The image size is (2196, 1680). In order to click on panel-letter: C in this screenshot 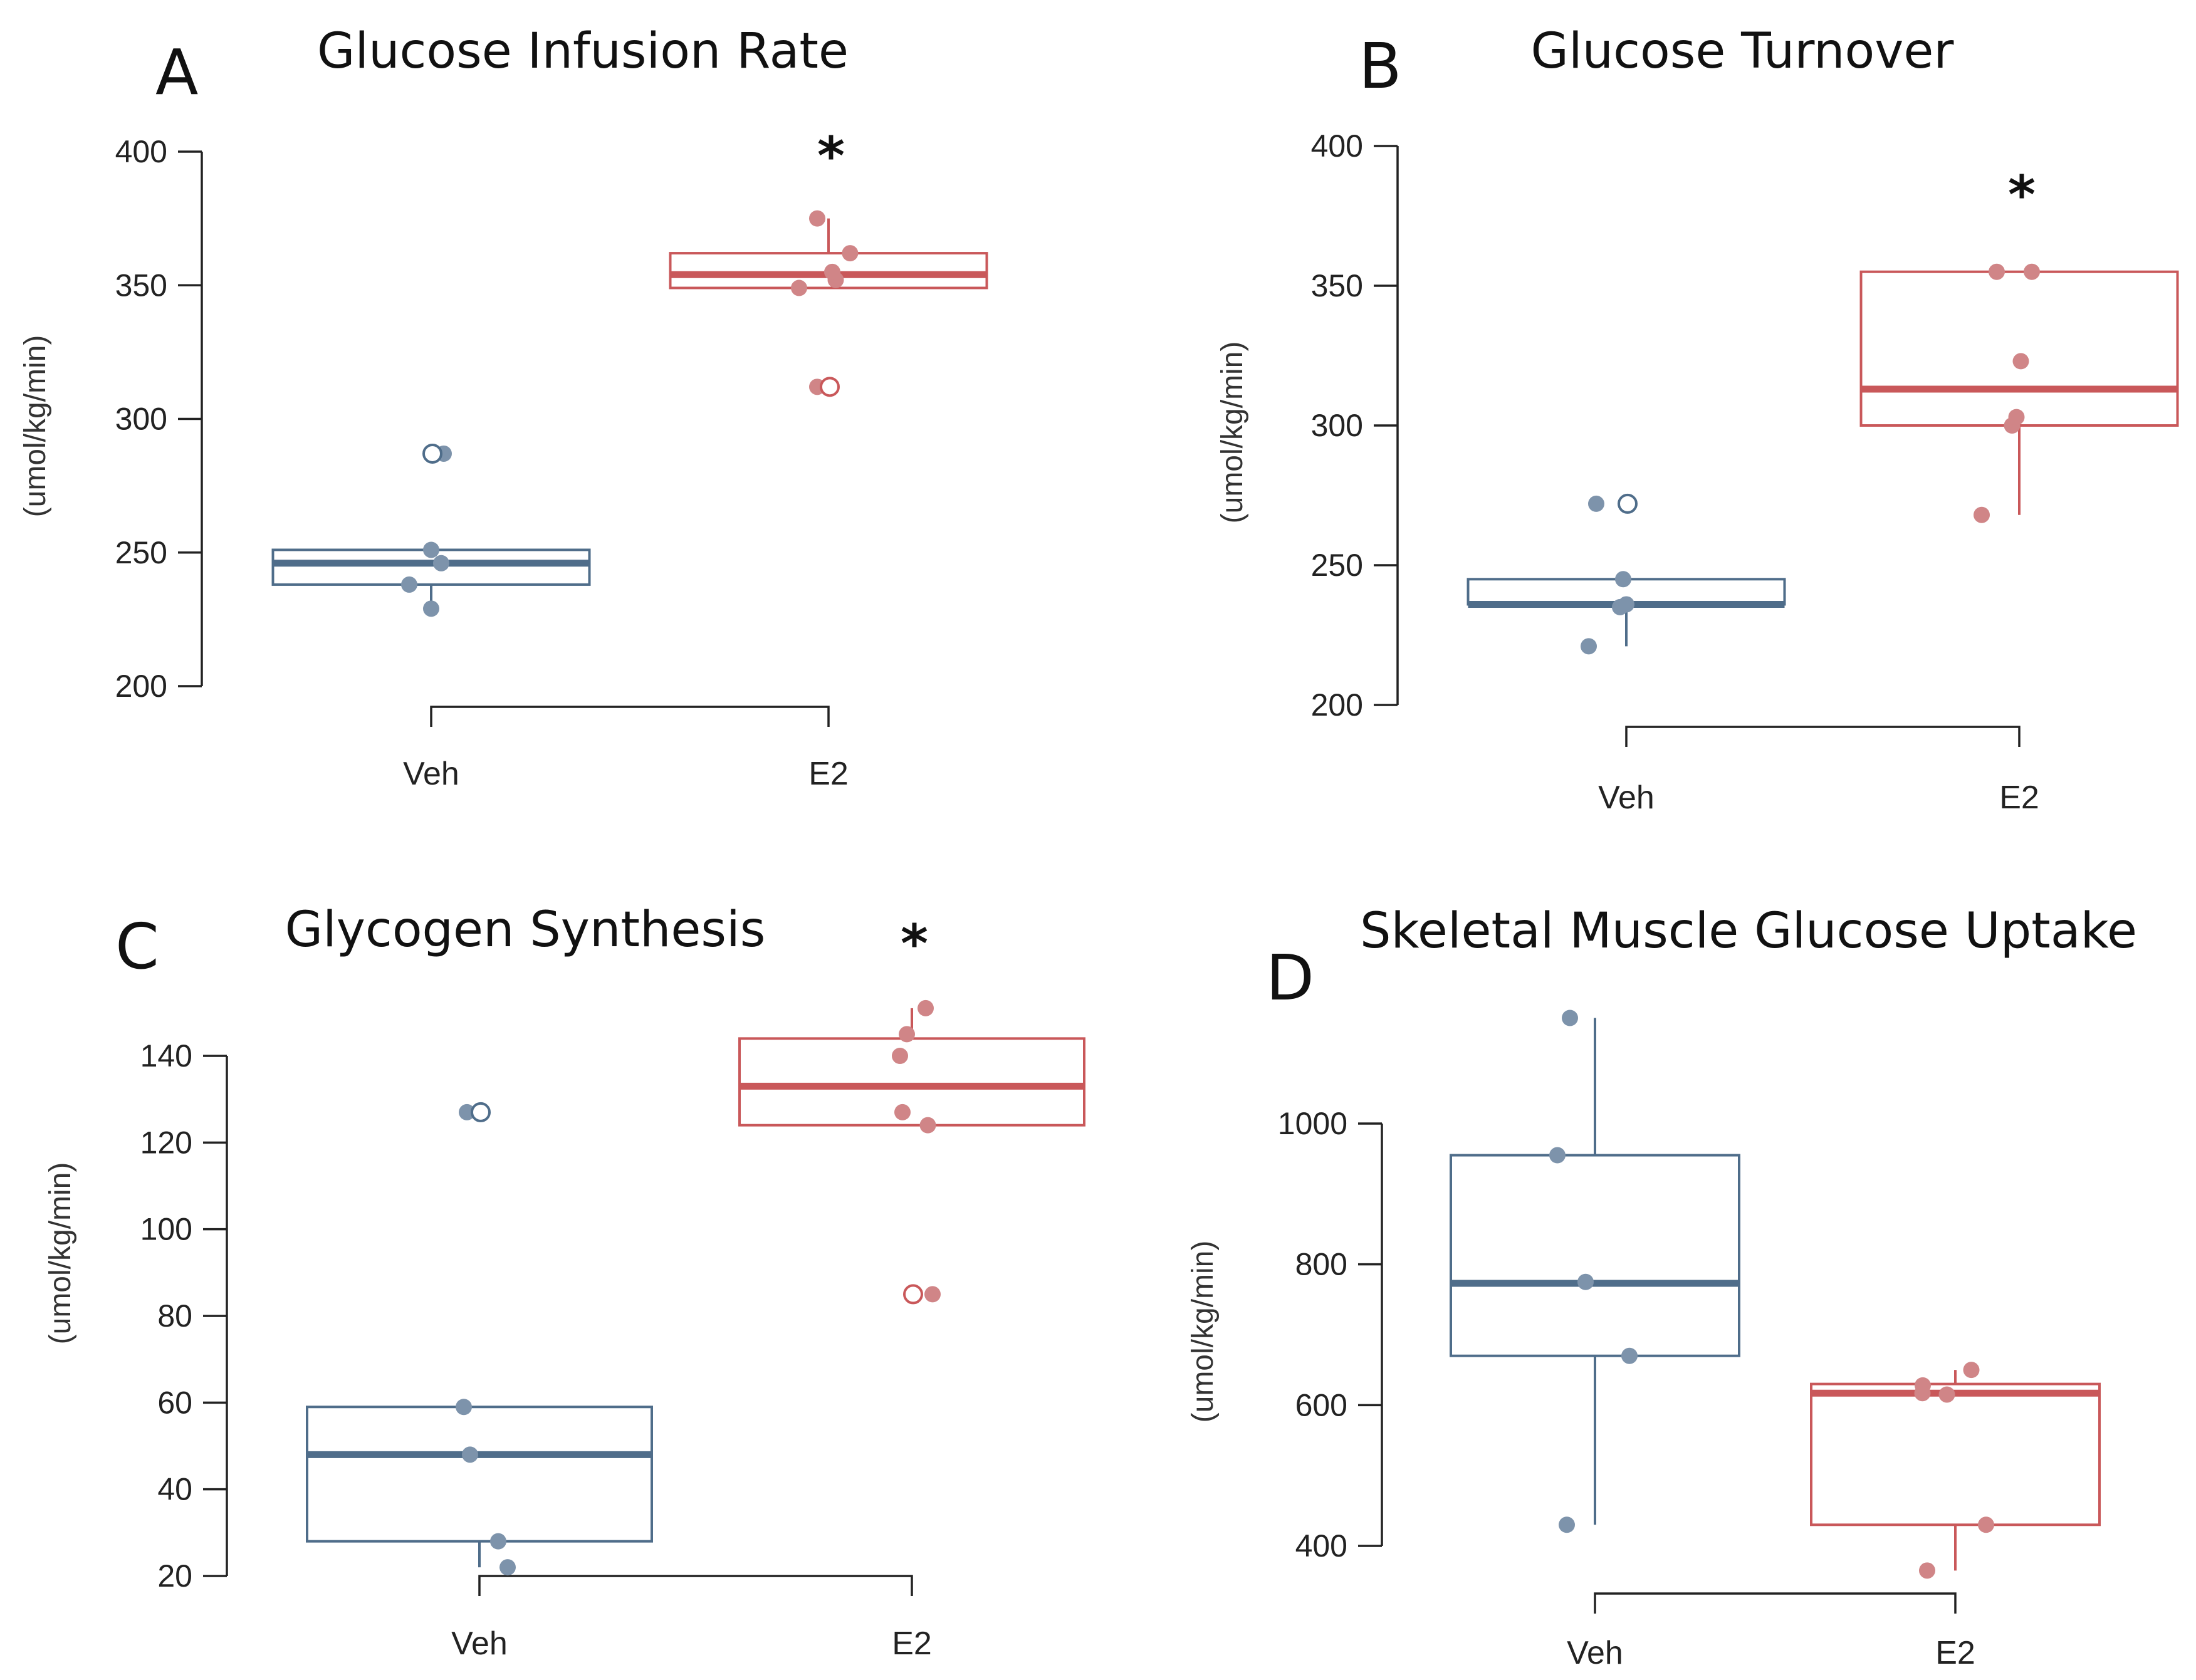, I will do `click(137, 947)`.